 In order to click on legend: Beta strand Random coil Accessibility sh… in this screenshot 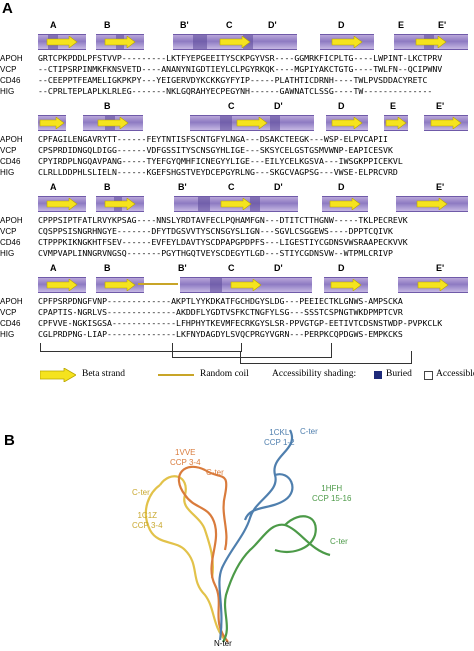, I will do `click(257, 375)`.